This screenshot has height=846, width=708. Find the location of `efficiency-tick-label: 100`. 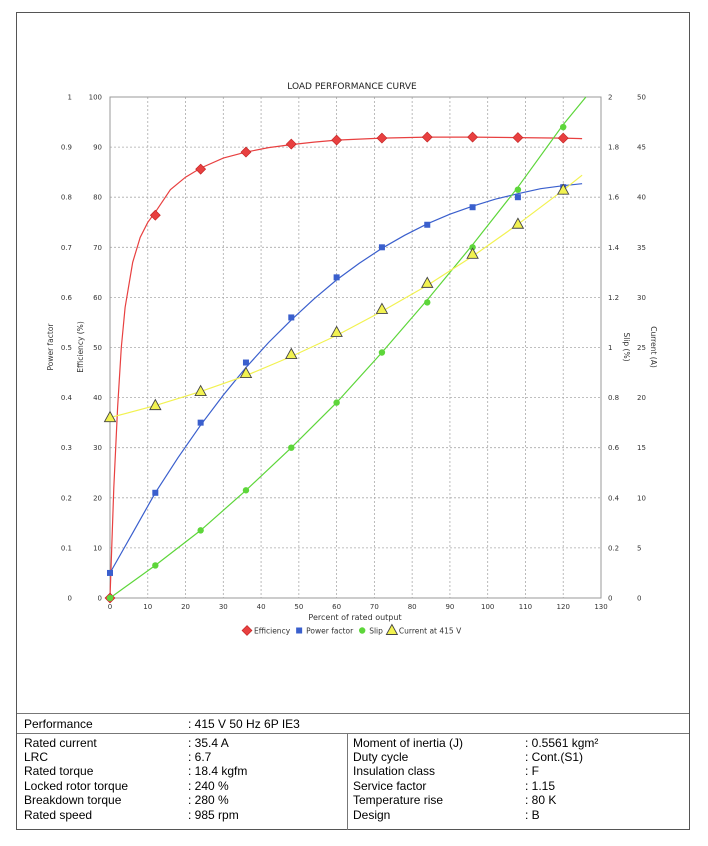

efficiency-tick-label: 100 is located at coordinates (95, 98).